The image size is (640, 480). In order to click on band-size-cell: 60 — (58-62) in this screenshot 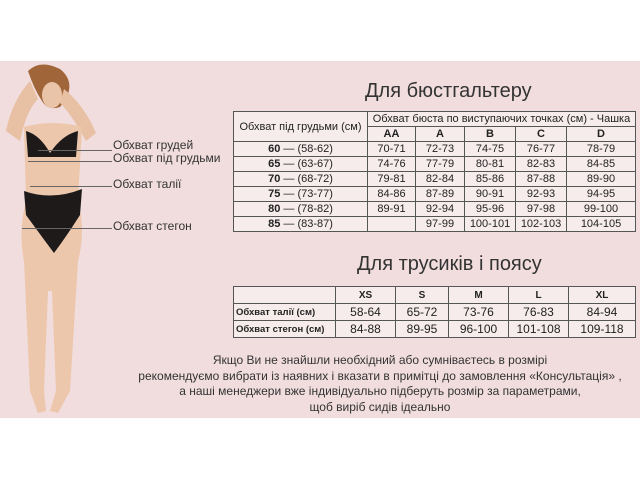, I will do `click(300, 149)`.